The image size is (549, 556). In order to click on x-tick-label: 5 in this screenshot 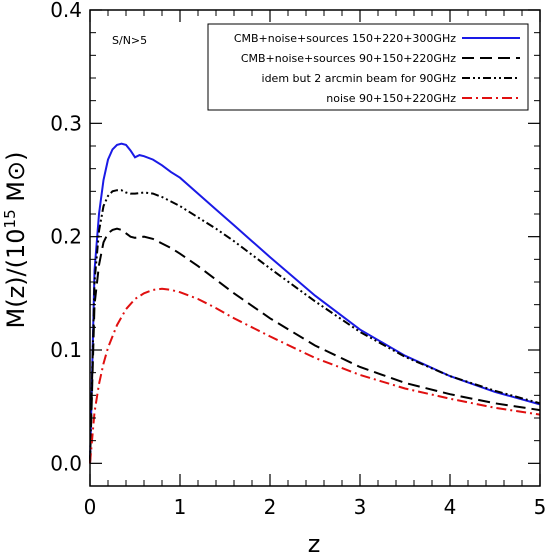, I will do `click(540, 507)`.